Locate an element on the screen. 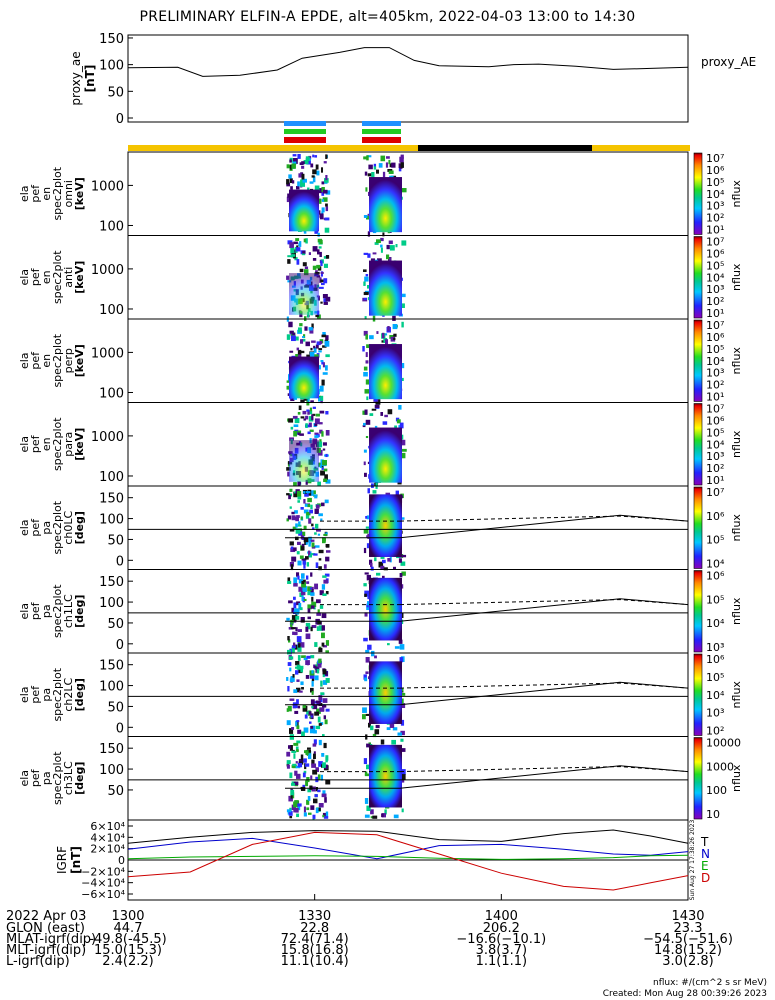  spec-ylabel-line: pef is located at coordinates (35, 610).